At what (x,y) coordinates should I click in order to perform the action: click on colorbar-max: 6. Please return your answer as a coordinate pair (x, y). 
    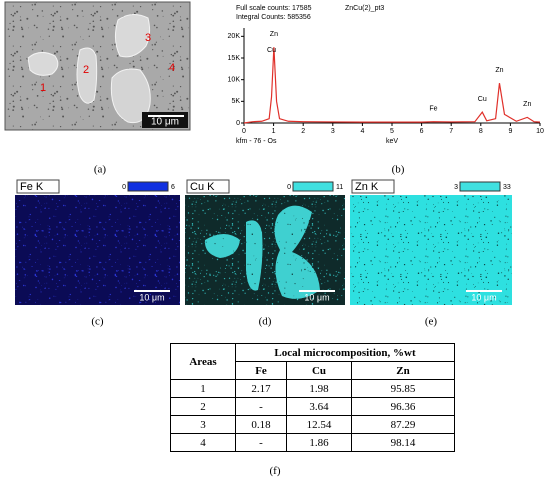
    Looking at the image, I should click on (173, 187).